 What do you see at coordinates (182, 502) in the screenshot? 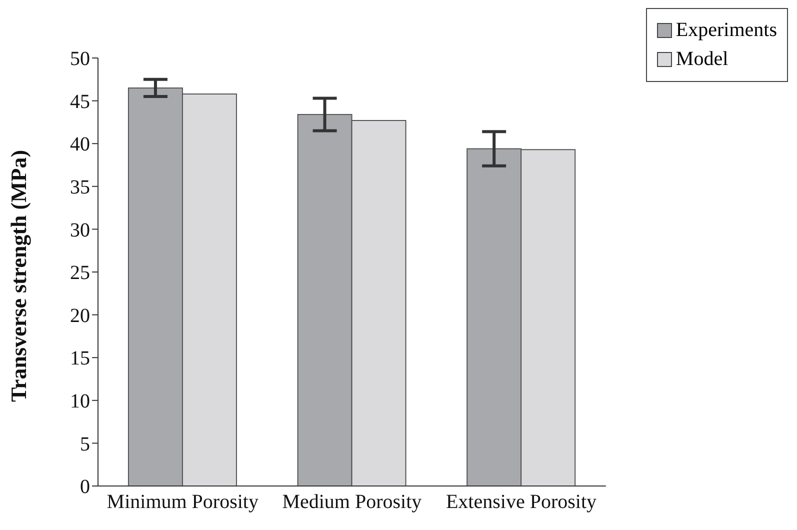
I see `x-tick-label: Minimum Porosity` at bounding box center [182, 502].